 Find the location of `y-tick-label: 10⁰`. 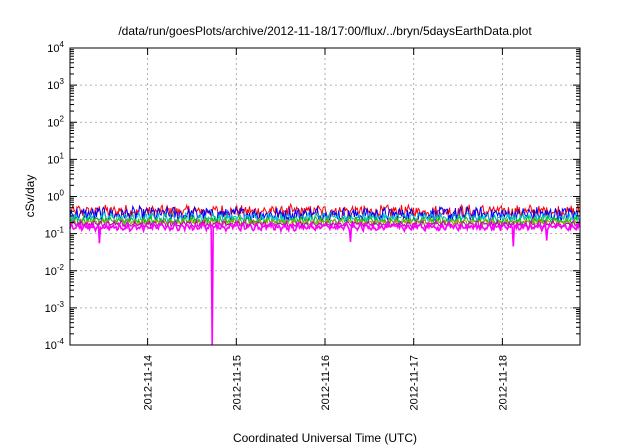

y-tick-label: 10⁰ is located at coordinates (55, 196).